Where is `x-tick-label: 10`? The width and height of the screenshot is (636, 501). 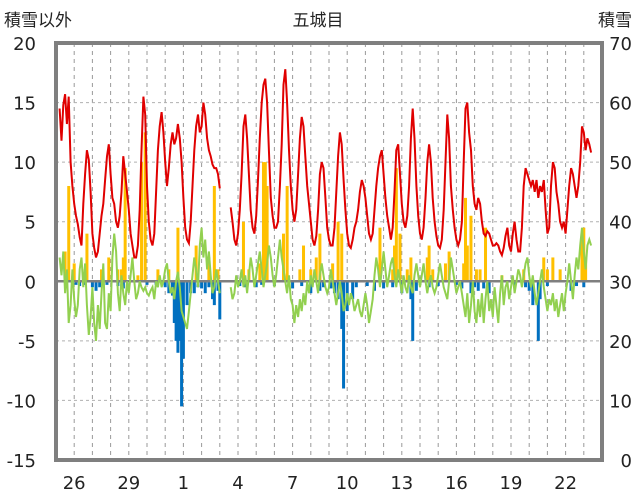 x-tick-label: 10 is located at coordinates (347, 483).